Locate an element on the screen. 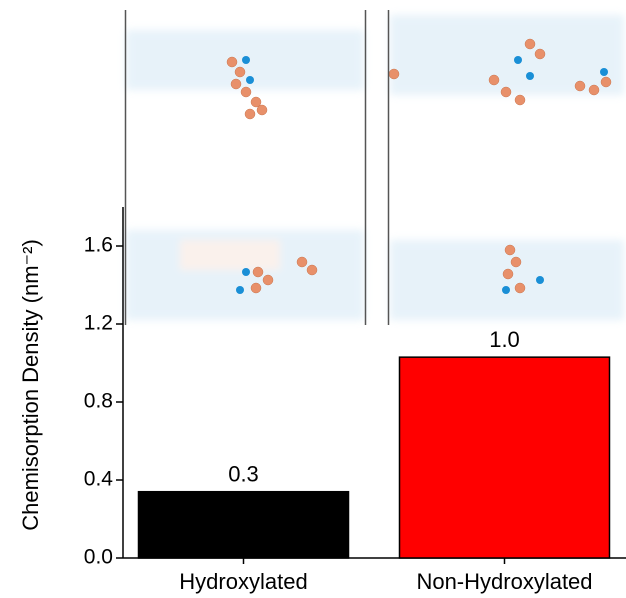 The image size is (626, 598). y-tick-label: 0.4 is located at coordinates (99, 479).